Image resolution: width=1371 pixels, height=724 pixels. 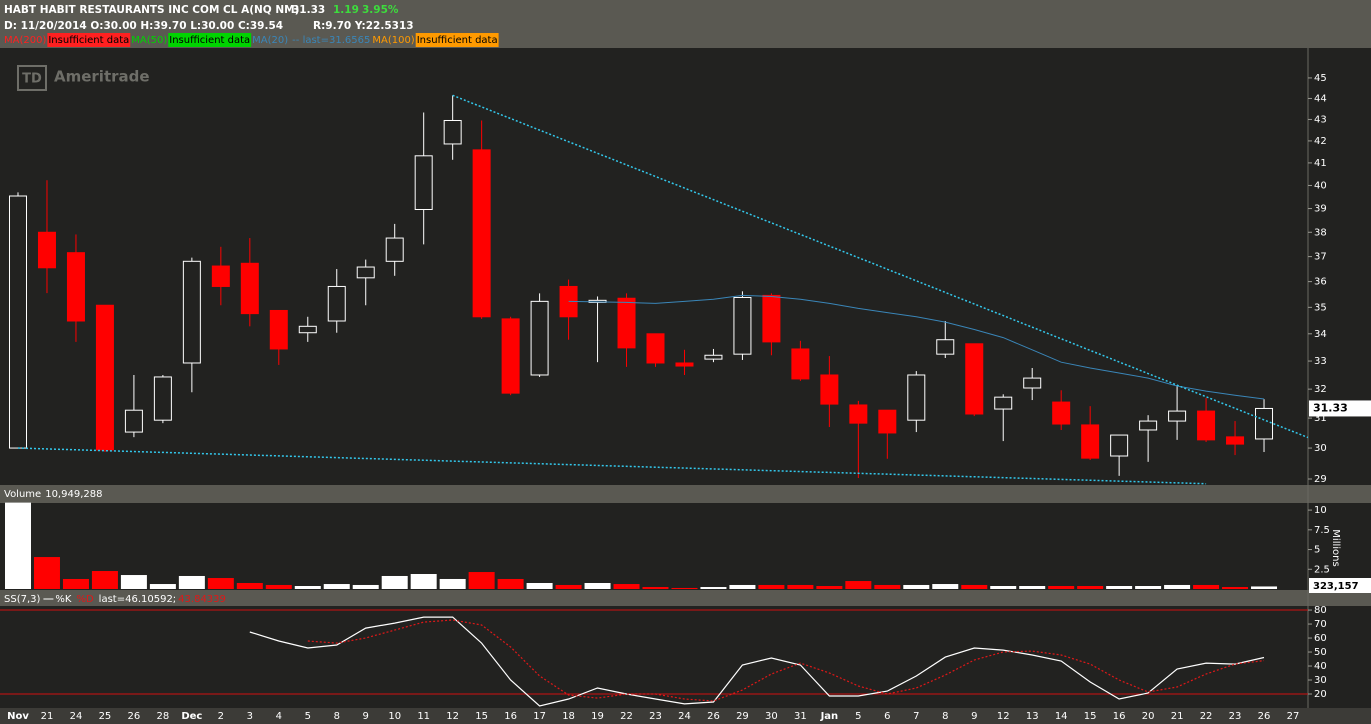 What do you see at coordinates (149, 40) in the screenshot?
I see `legend-name: MA(50)` at bounding box center [149, 40].